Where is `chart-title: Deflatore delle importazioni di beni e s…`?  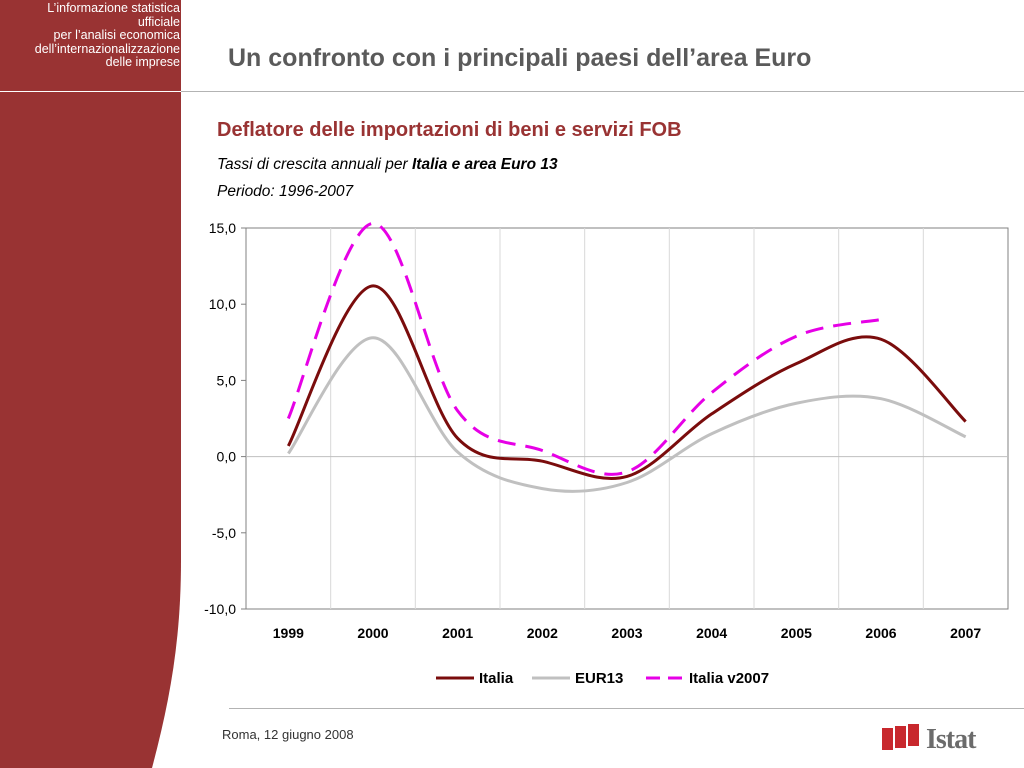
chart-title: Deflatore delle importazioni di beni e s… is located at coordinates (449, 130).